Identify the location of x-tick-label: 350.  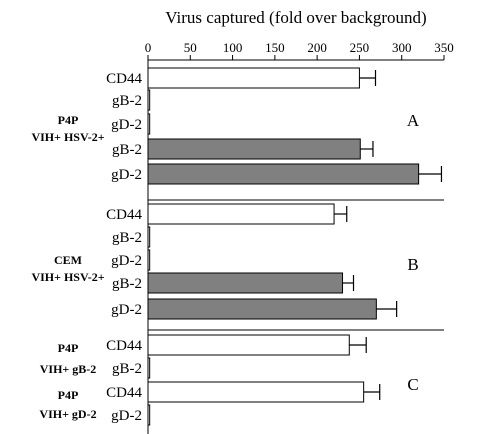
(444, 47).